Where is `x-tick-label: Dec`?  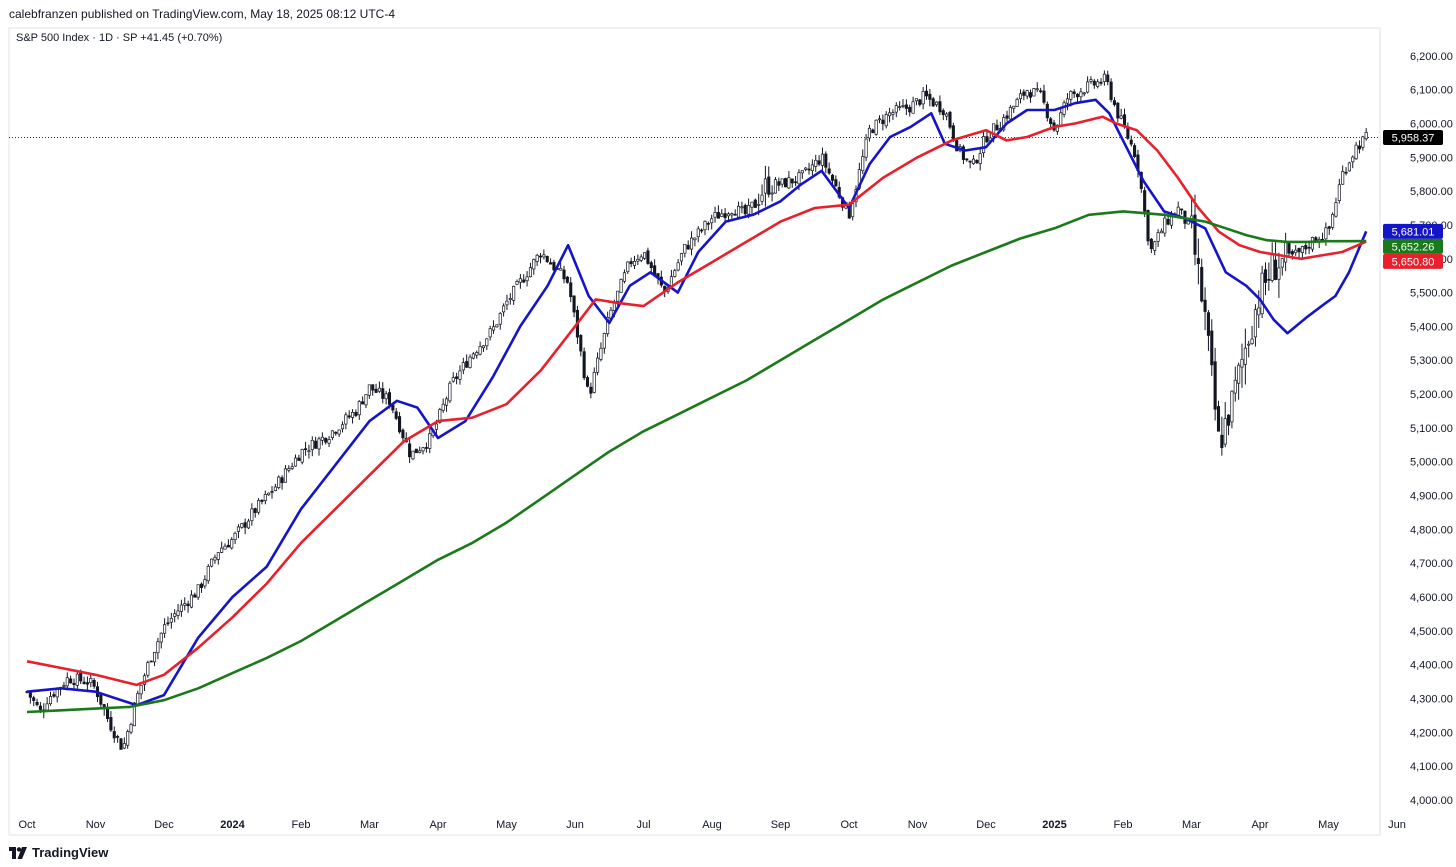 x-tick-label: Dec is located at coordinates (986, 825).